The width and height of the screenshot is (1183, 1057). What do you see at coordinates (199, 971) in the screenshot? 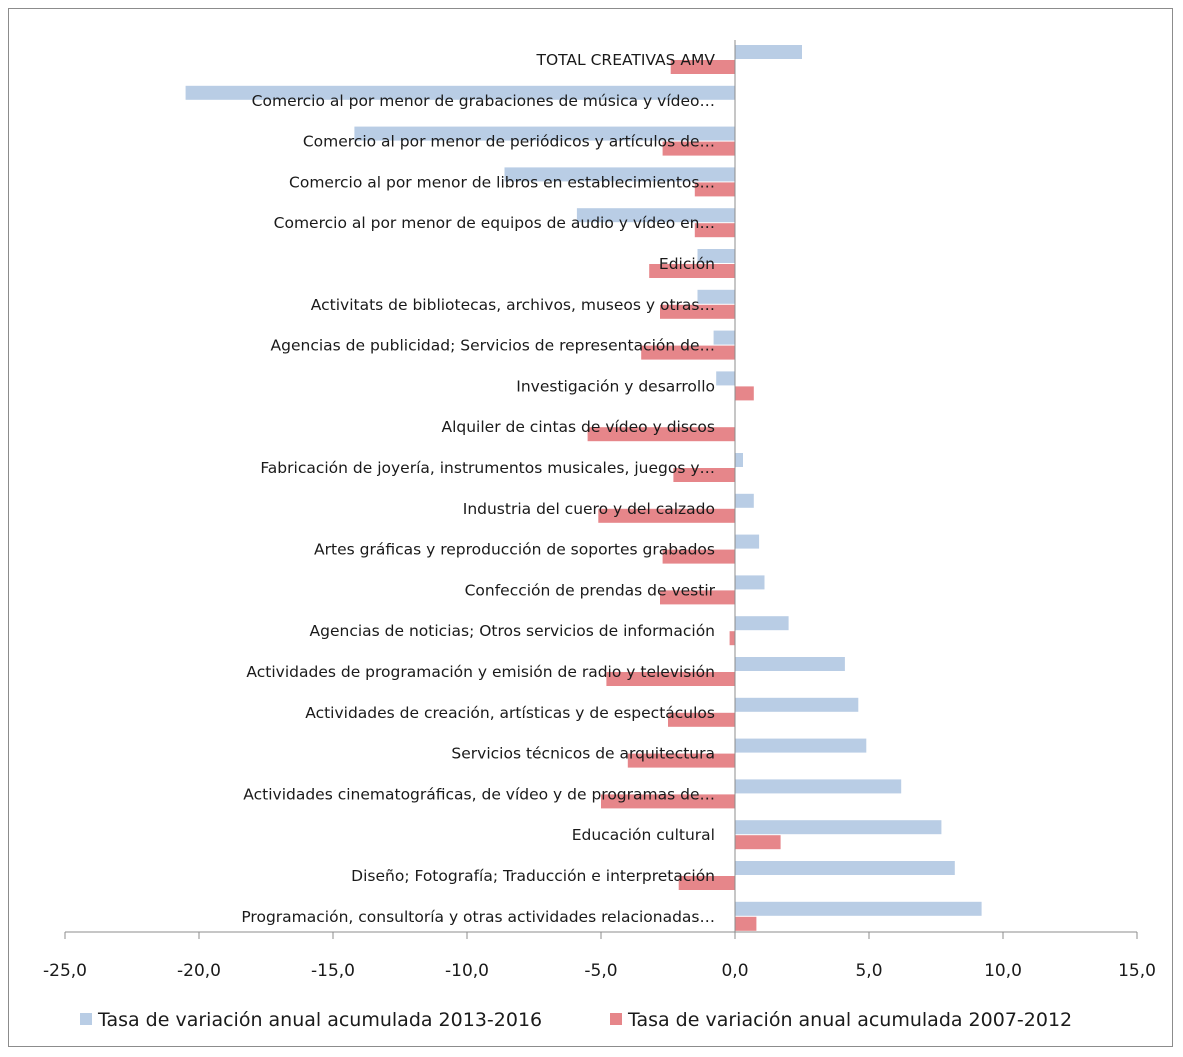
I see `x-tick-label: -20,0` at bounding box center [199, 971].